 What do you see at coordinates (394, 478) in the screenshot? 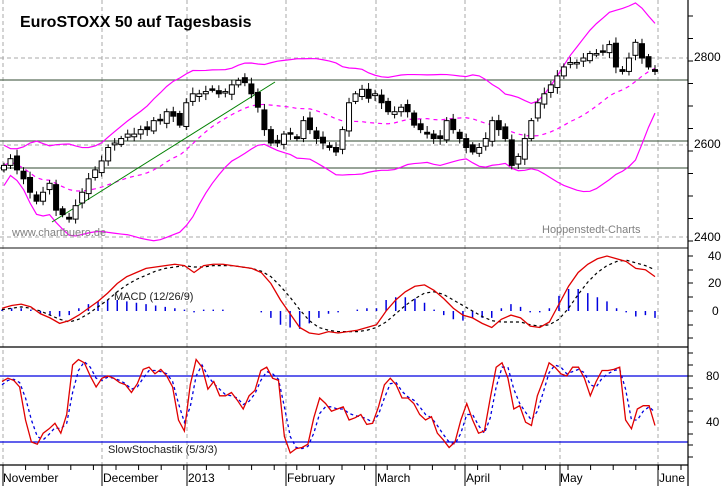
I see `month-label-march: March` at bounding box center [394, 478].